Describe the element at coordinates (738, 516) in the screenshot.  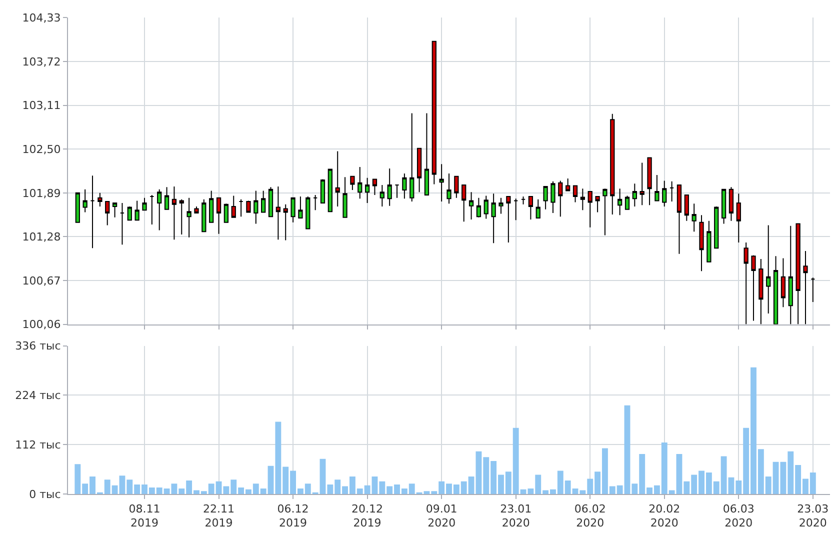
I see `x-tick-label: 06.03 2020` at that location.